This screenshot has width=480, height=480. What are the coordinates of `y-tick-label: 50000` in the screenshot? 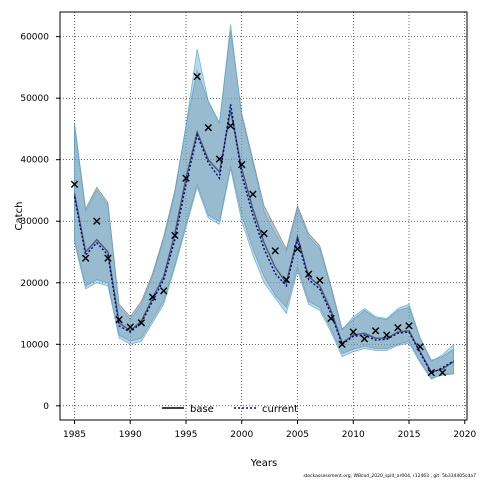 It's located at (34, 99).